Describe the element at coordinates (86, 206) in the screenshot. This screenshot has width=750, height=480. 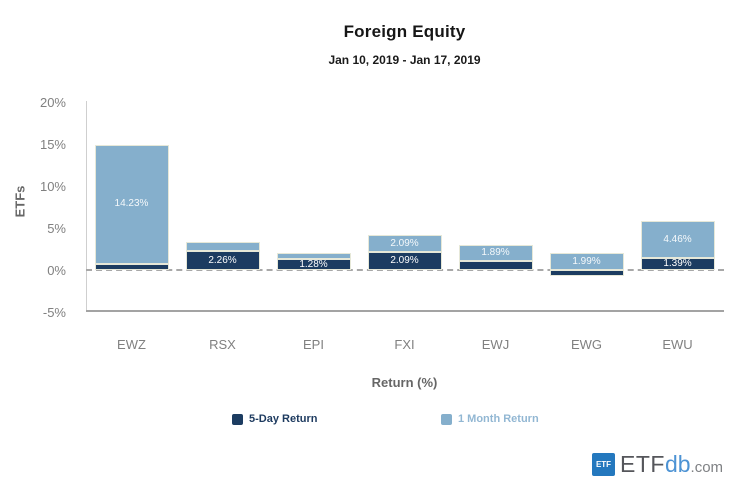
I see `y-axis-line` at that location.